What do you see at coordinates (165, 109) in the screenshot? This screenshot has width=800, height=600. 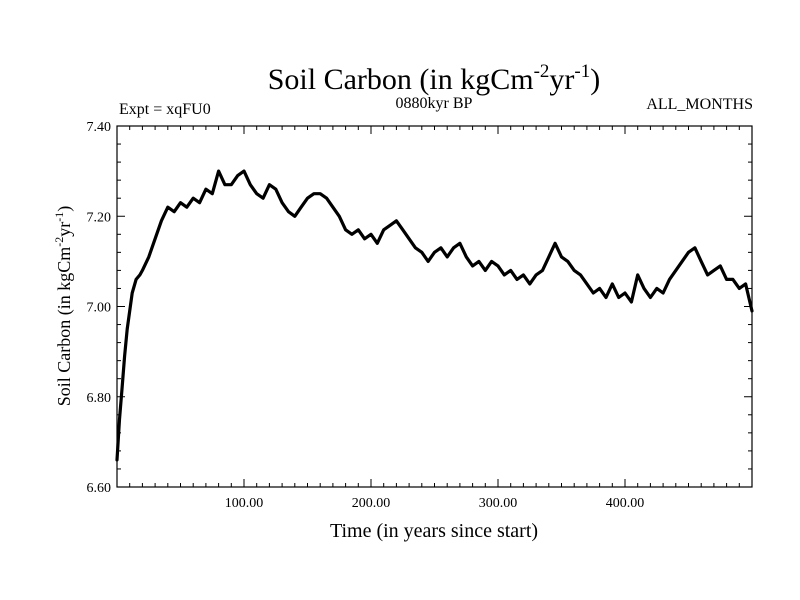 I see `experiment-label: Expt = xqFU0` at bounding box center [165, 109].